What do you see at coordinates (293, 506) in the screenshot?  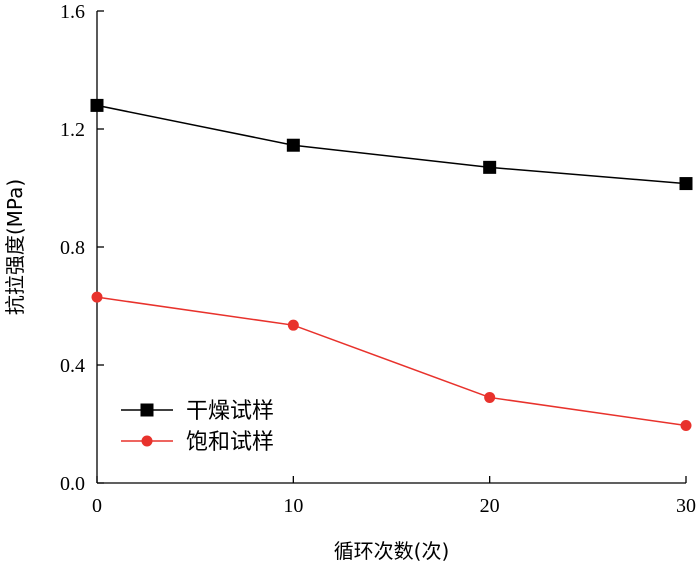 I see `x-tick-label: 10` at bounding box center [293, 506].